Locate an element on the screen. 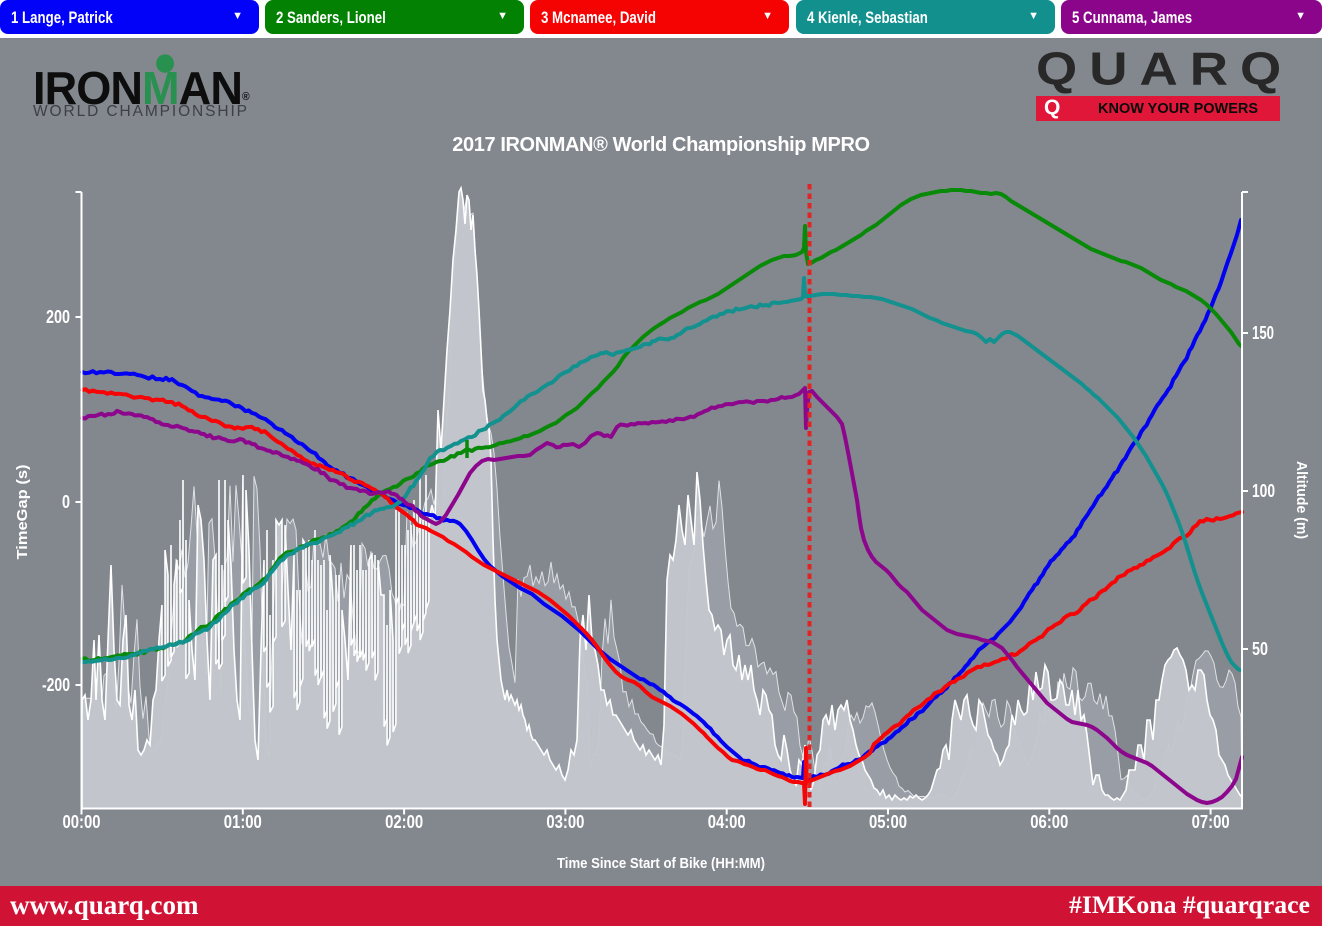 This screenshot has height=926, width=1322. svg-text: 0 is located at coordinates (66, 502).